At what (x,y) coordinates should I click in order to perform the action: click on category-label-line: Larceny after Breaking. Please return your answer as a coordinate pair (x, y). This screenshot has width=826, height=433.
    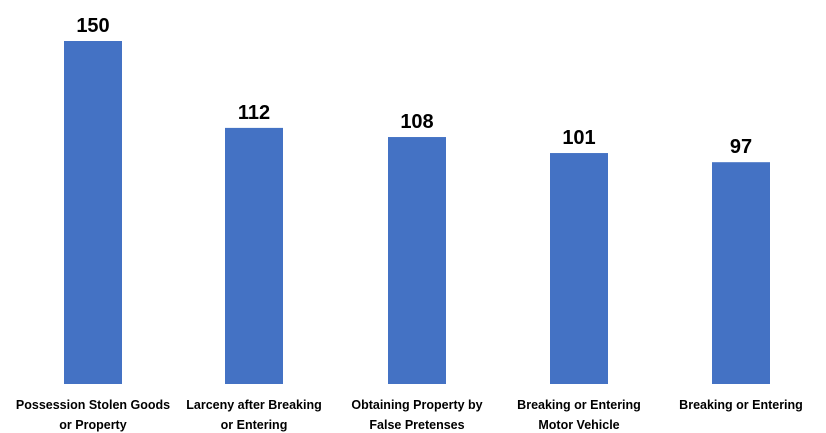
    Looking at the image, I should click on (253, 405).